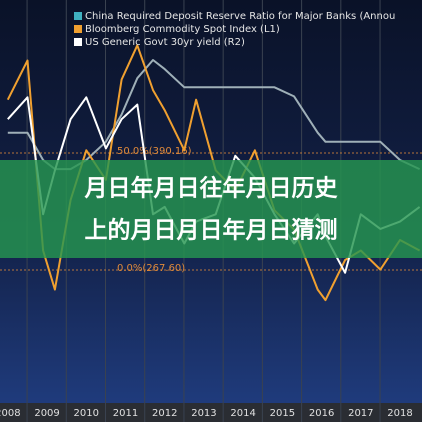  I want to click on x-tick-label: 2009, so click(46, 413).